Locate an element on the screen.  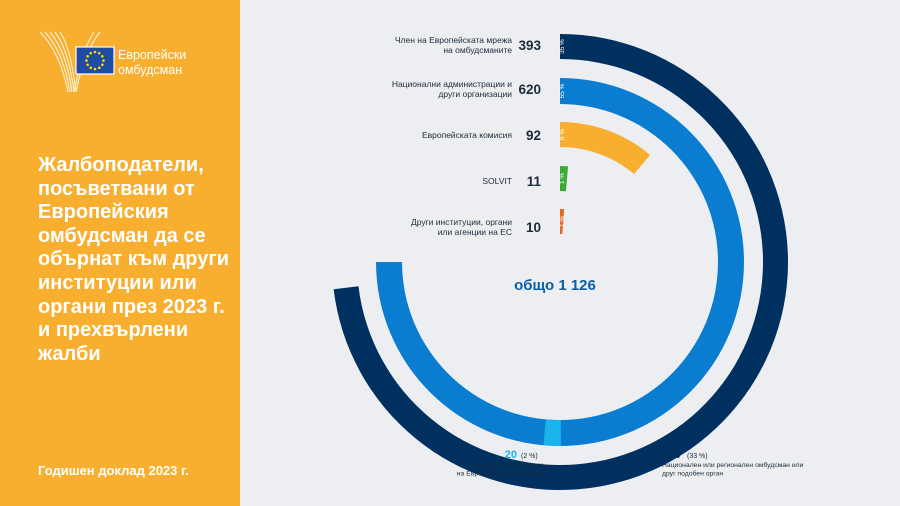
category-value: 10 is located at coordinates (533, 227).